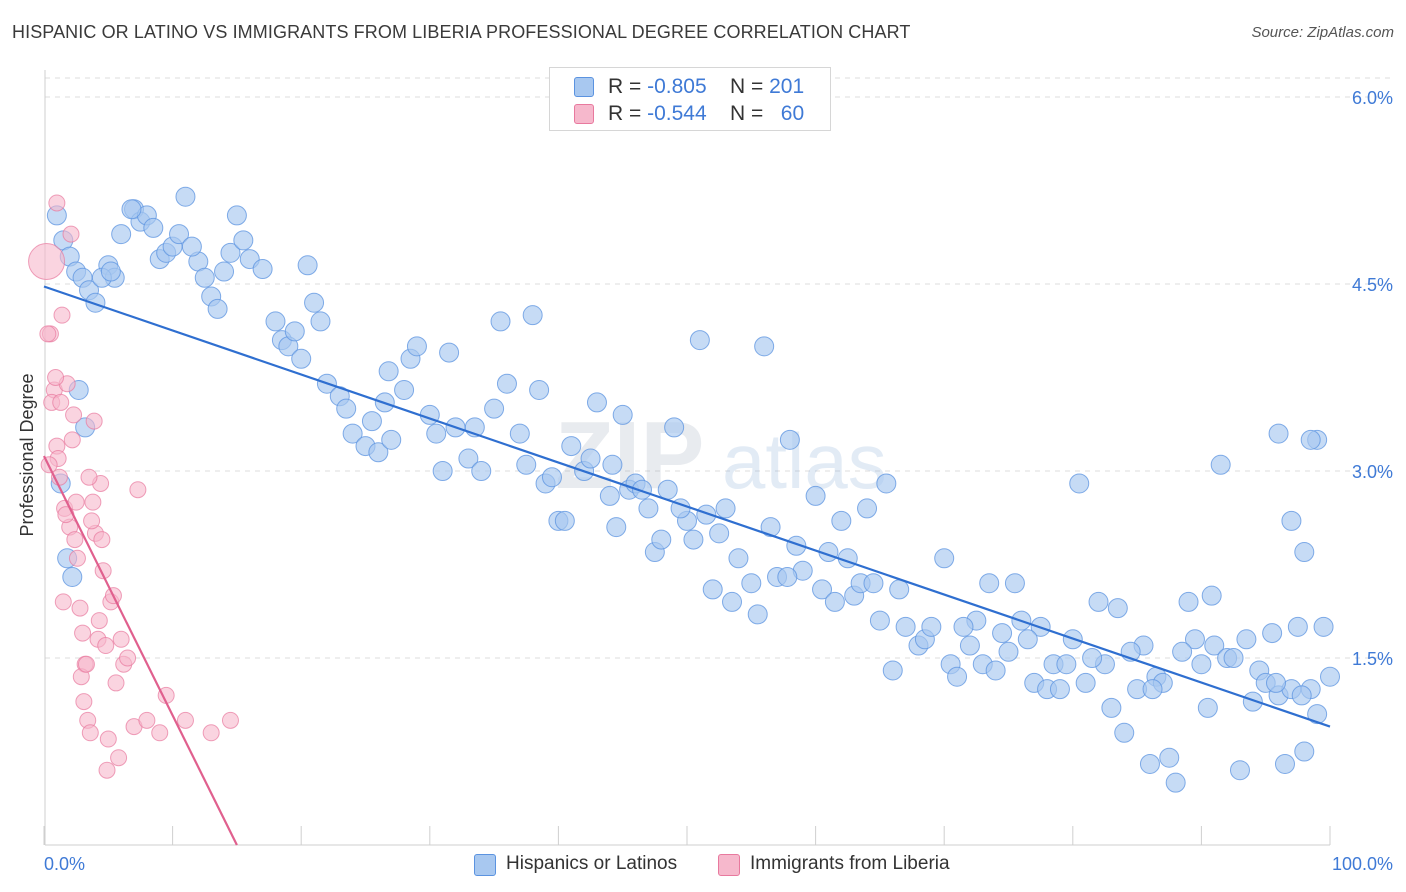 This screenshot has height=892, width=1406. Describe the element at coordinates (1362, 864) in the screenshot. I see `x-tick-label: 100.0%` at that location.